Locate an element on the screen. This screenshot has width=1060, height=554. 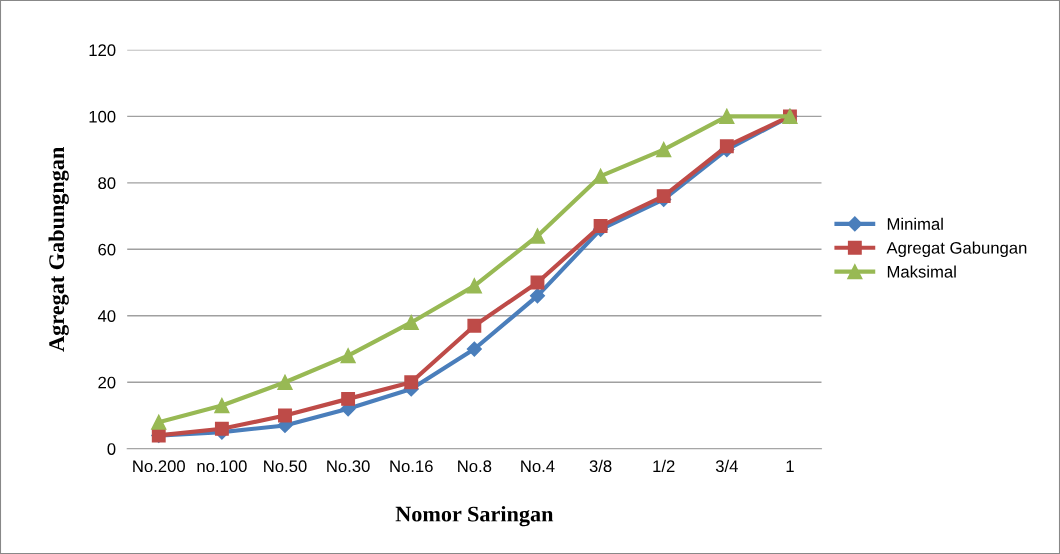
x-tick-label: no.100 is located at coordinates (222, 466).